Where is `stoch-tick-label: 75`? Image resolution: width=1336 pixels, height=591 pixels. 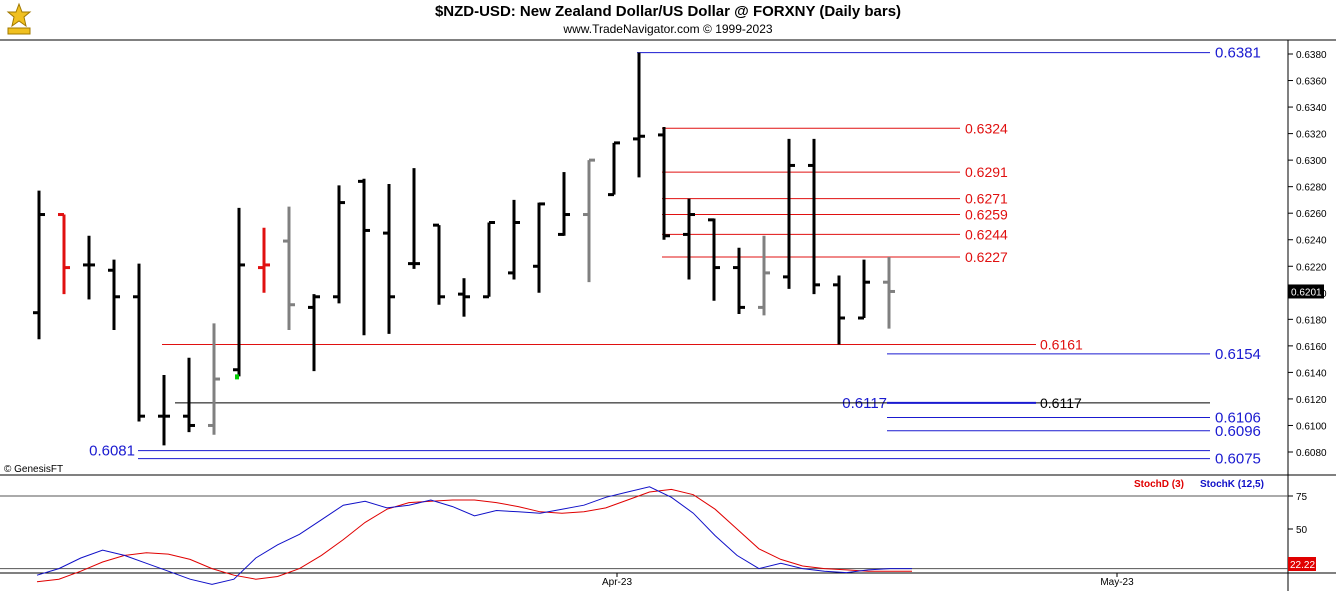 stoch-tick-label: 75 is located at coordinates (1302, 497).